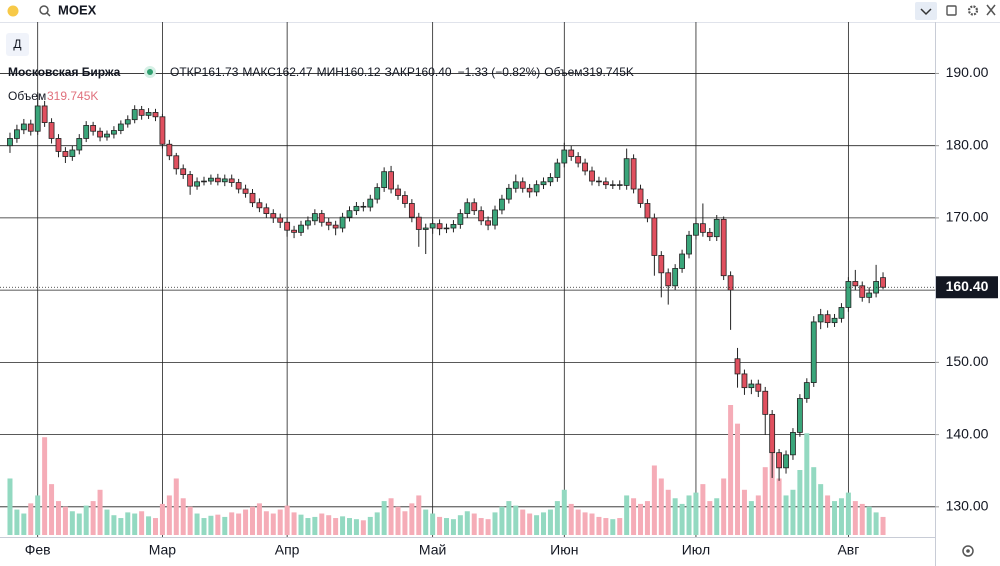  What do you see at coordinates (44, 10) in the screenshot?
I see `search-icon` at bounding box center [44, 10].